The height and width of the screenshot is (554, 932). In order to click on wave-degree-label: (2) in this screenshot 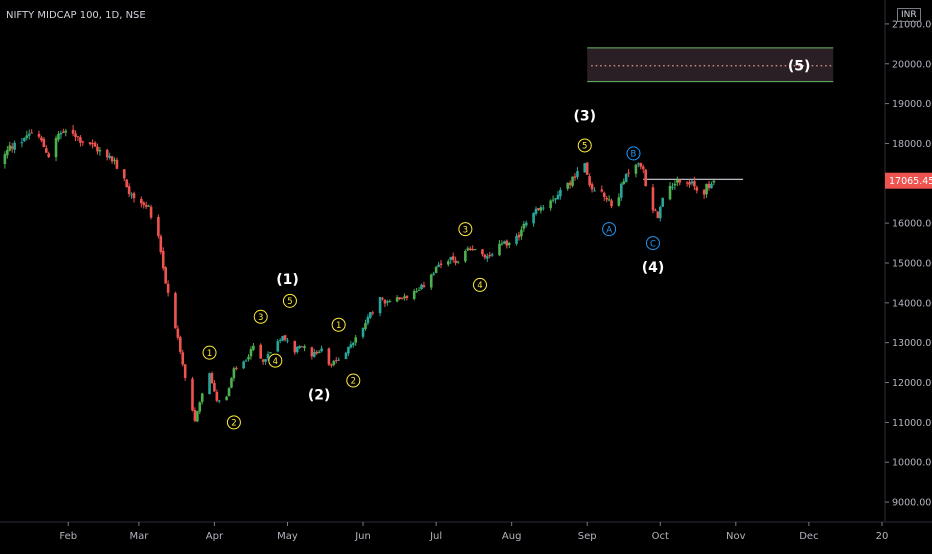, I will do `click(319, 395)`.